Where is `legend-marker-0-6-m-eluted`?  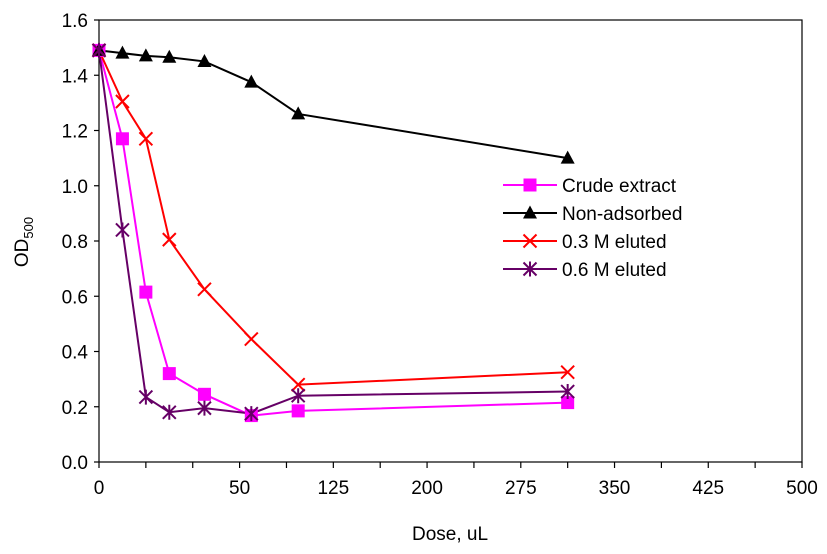 legend-marker-0-6-m-eluted is located at coordinates (530, 269).